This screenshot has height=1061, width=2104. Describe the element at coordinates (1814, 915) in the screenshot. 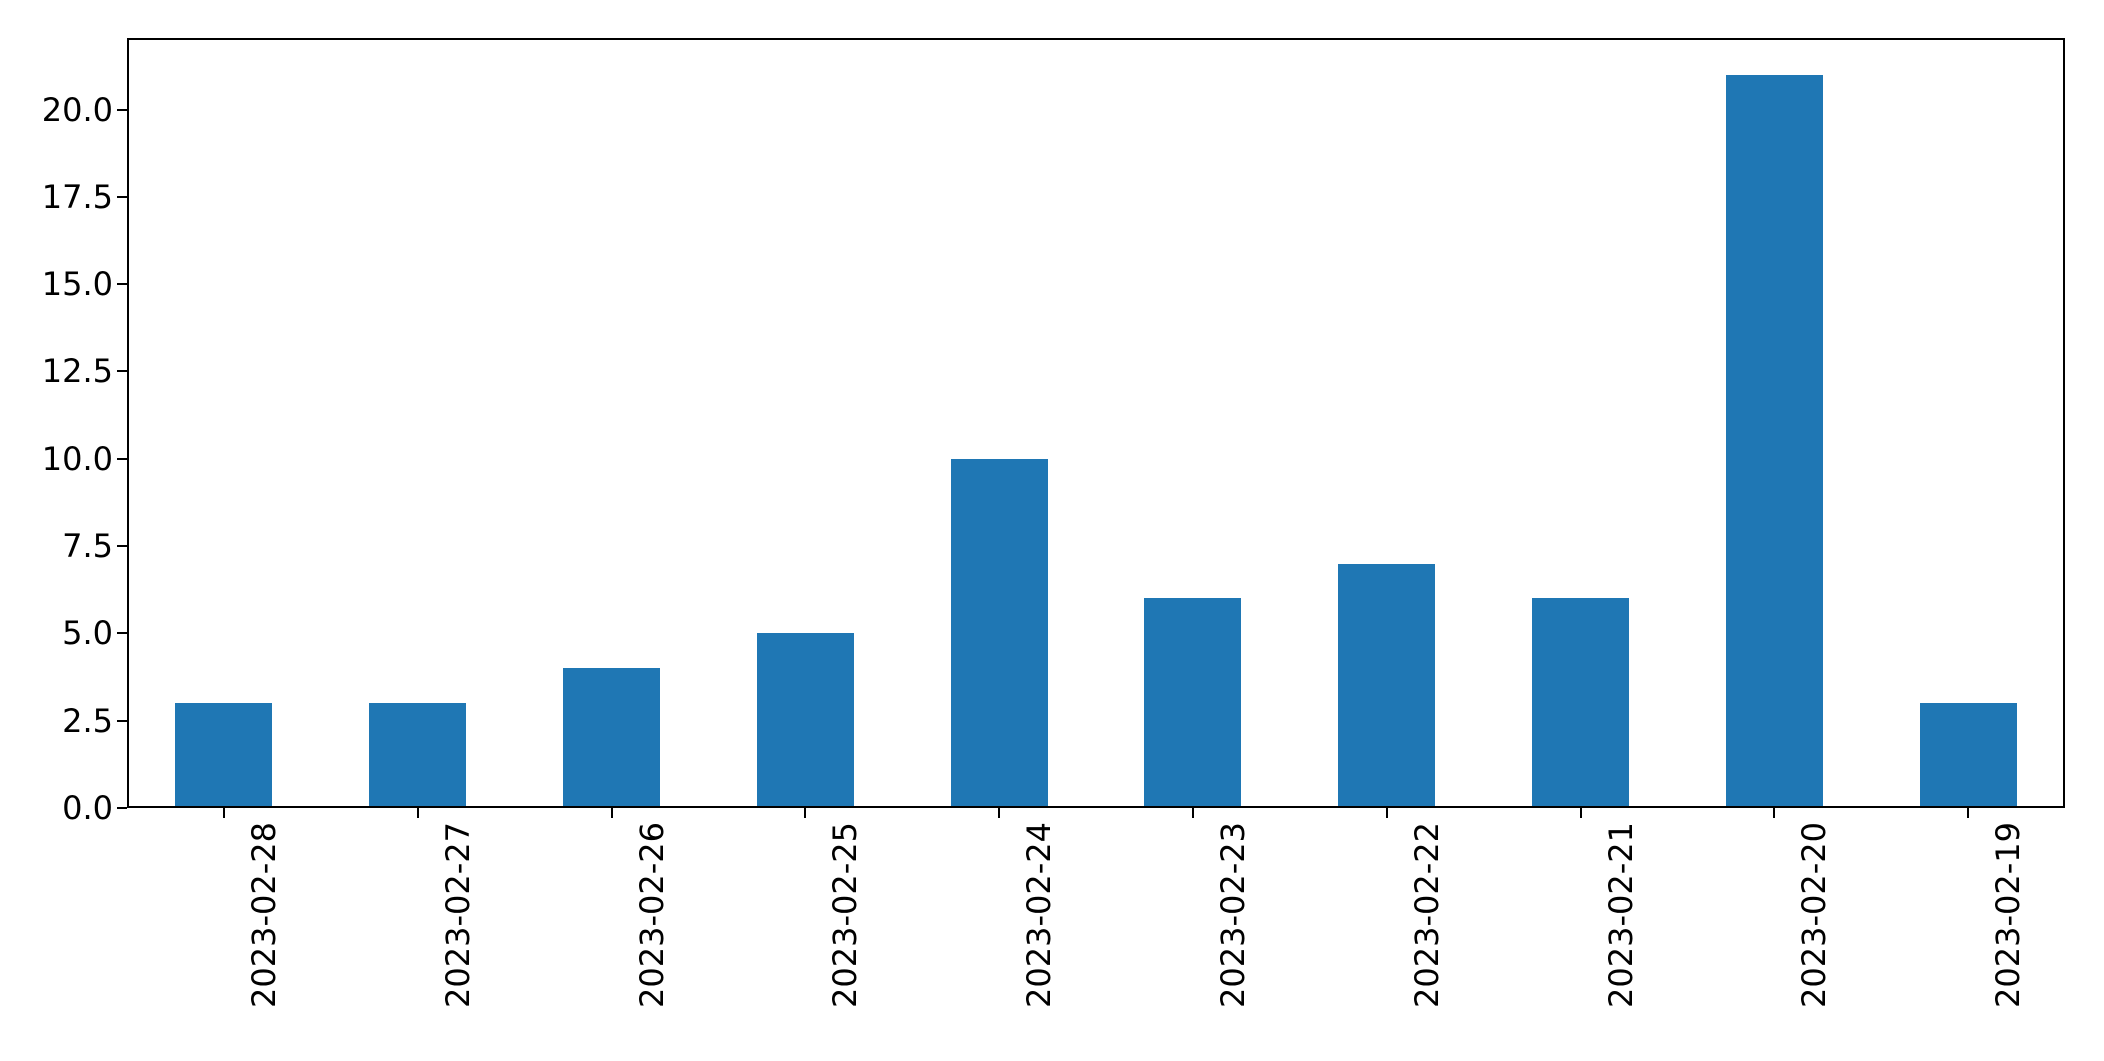

I see `x-tick-label: 2023-02-20` at that location.